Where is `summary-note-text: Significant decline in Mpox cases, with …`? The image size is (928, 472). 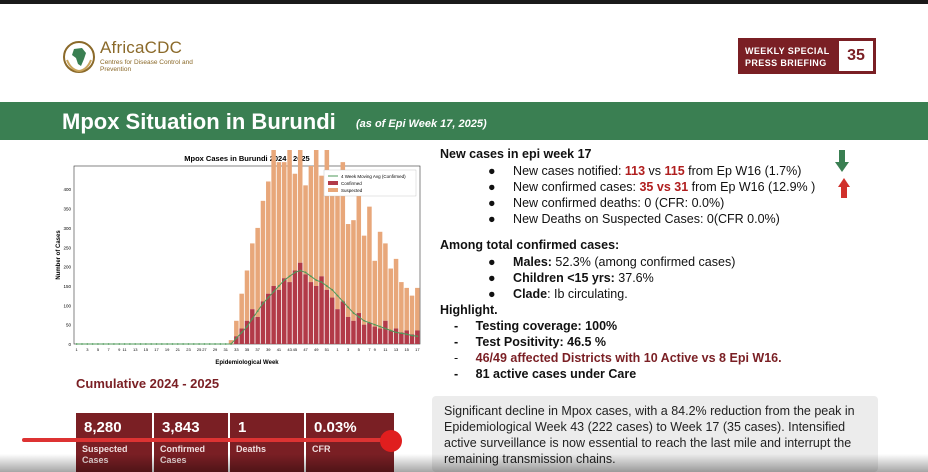
summary-note-text: Significant decline in Mpox cases, with … is located at coordinates (649, 435).